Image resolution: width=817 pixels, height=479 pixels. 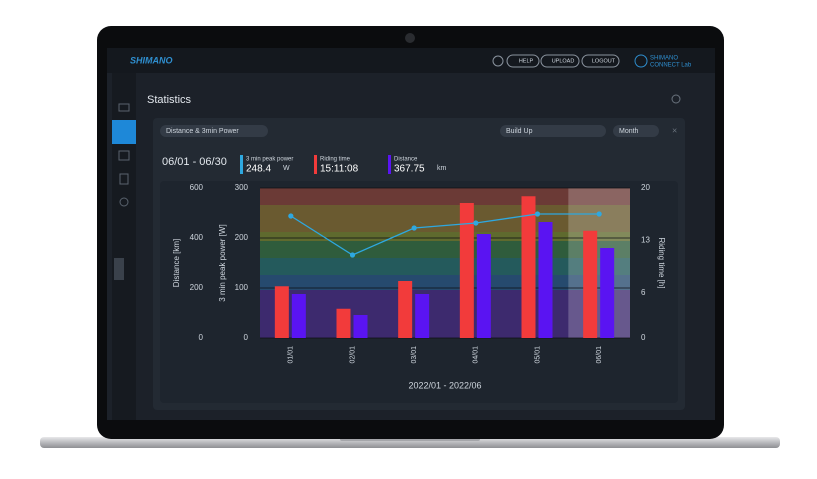 I want to click on summary-label: Distance, so click(x=406, y=160).